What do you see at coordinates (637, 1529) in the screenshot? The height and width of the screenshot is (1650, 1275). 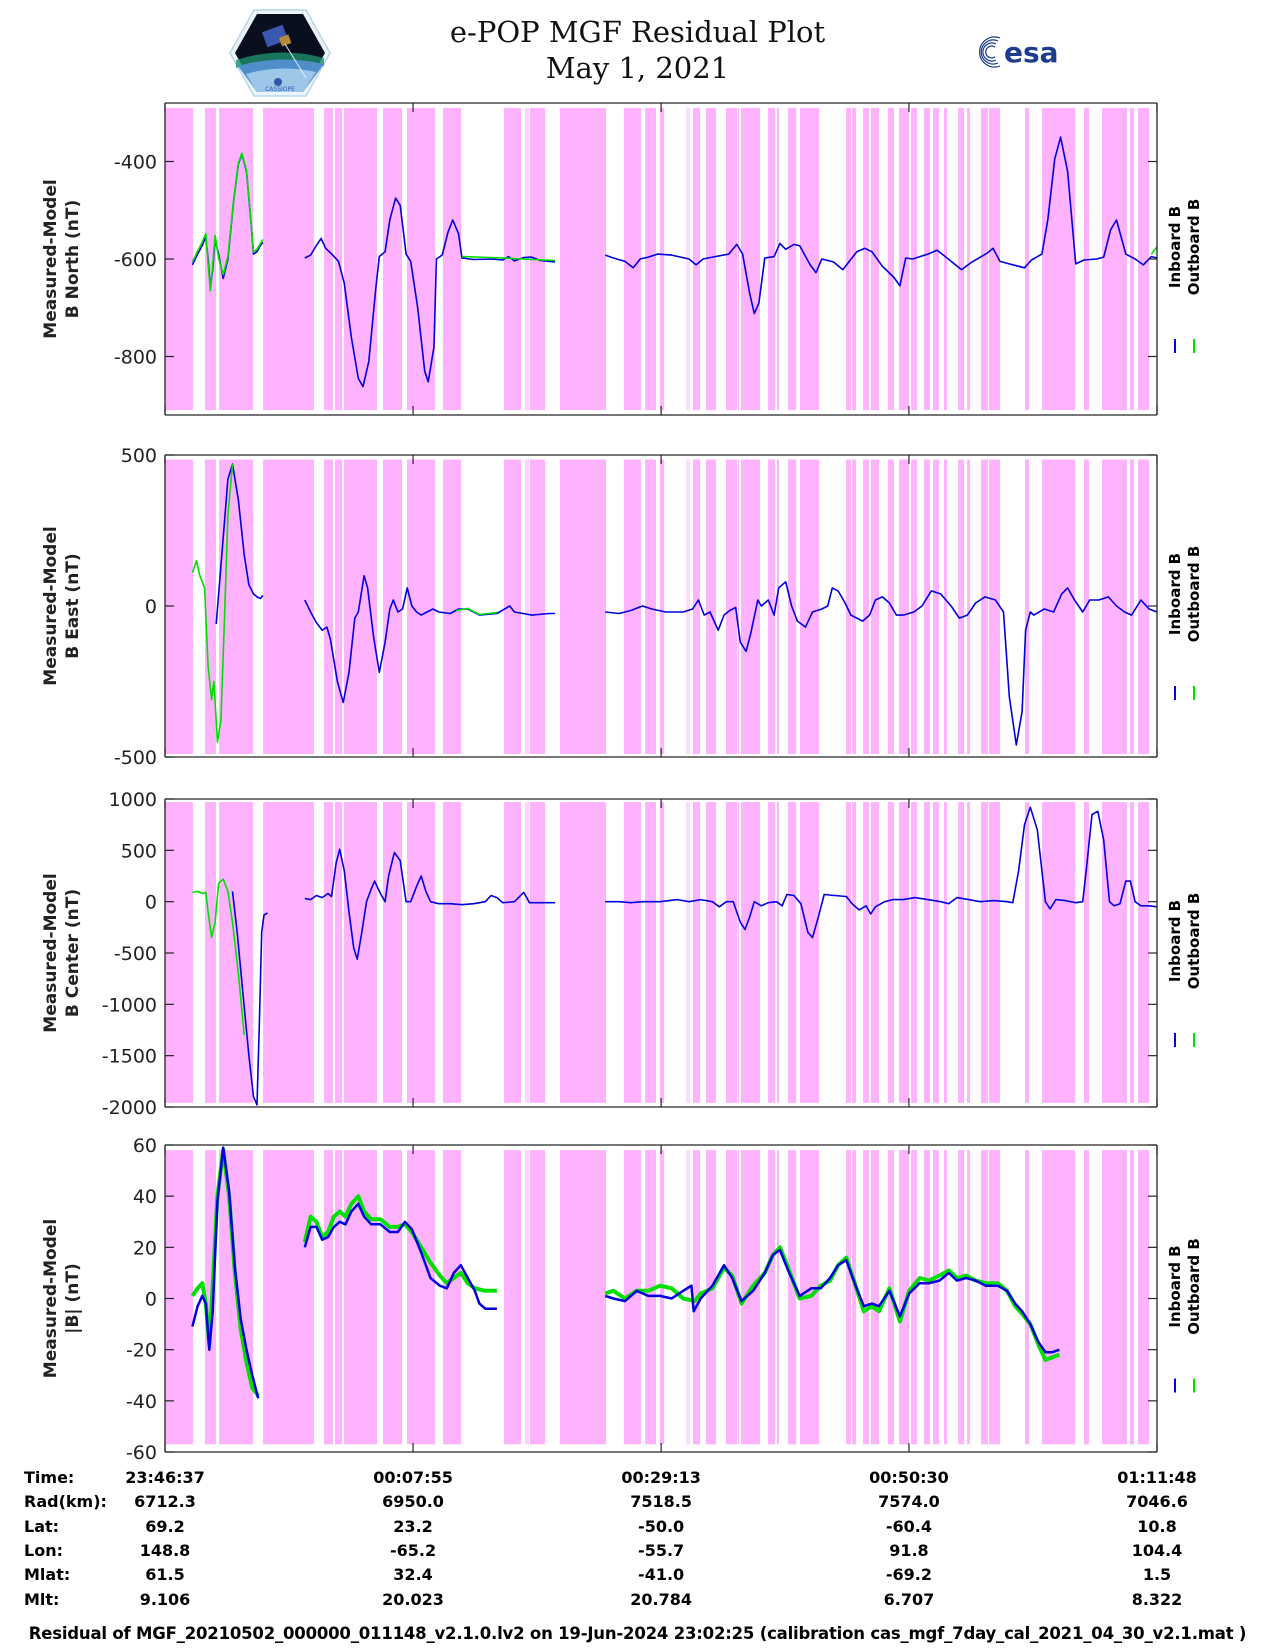 I see `ephemeris-row: Lat: 69.2 23.2 -50.0 -60.4 10.8` at bounding box center [637, 1529].